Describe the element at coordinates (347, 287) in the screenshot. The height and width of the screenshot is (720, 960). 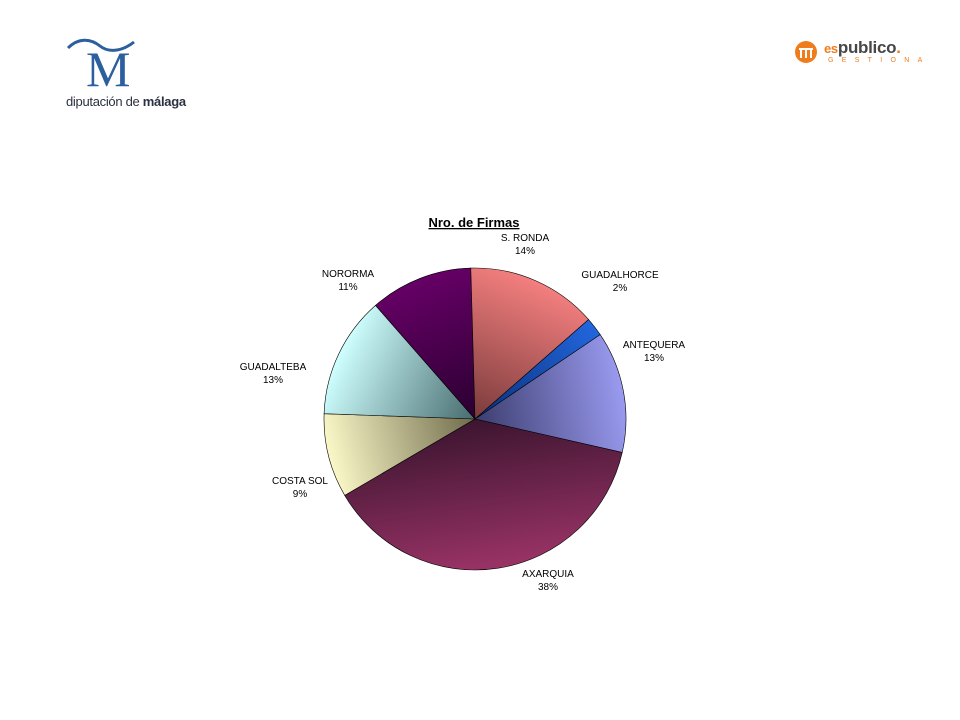
I see `slice-percent-label: 11%` at that location.